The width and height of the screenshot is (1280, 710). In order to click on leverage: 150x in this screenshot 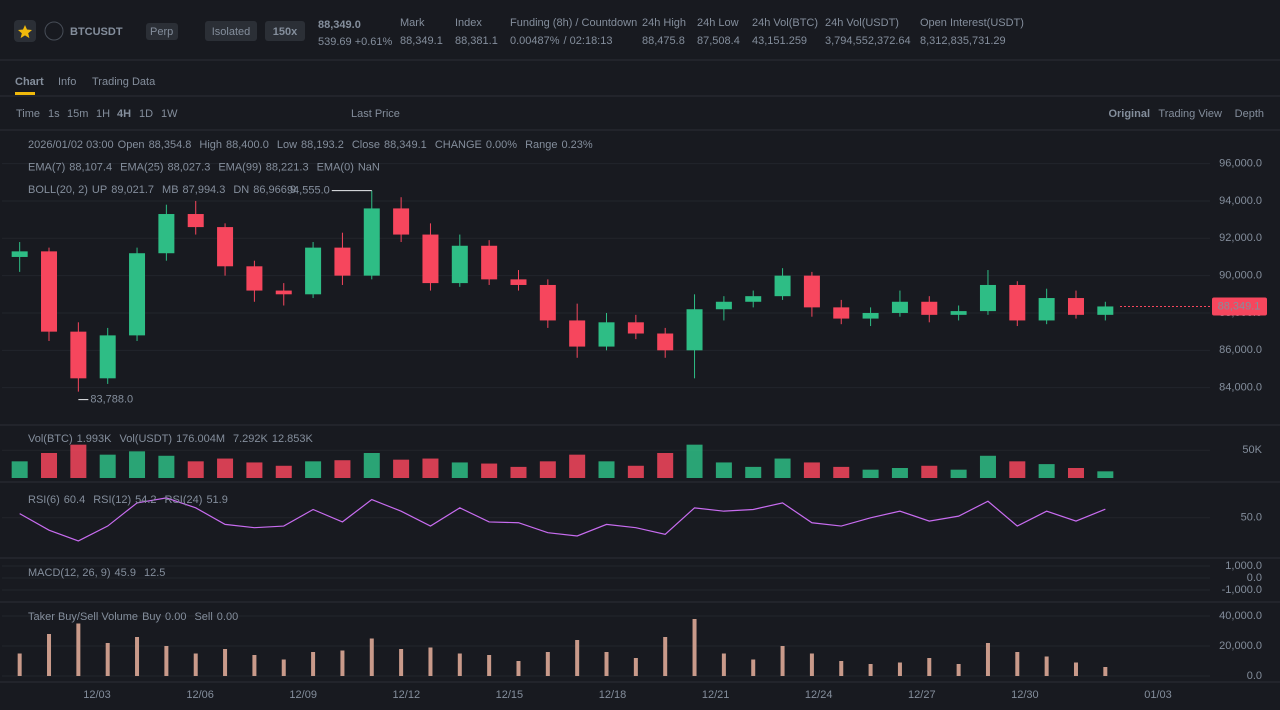, I will do `click(285, 32)`.